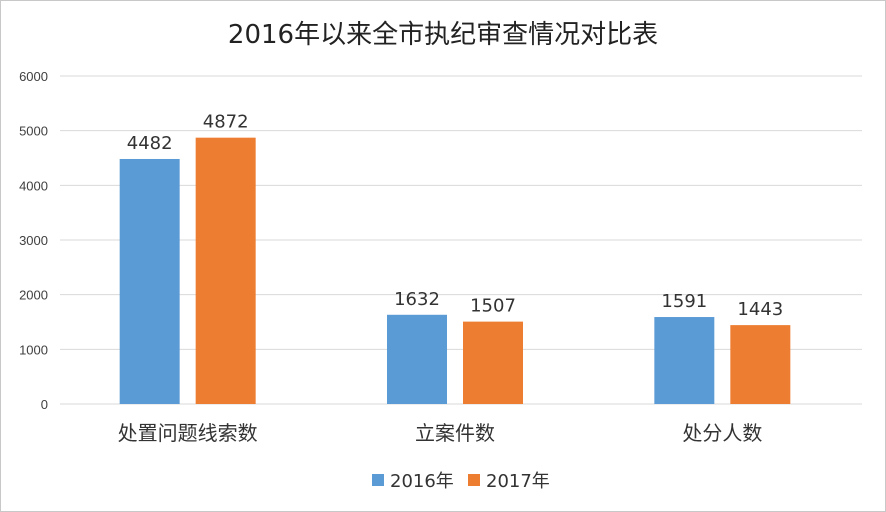 The width and height of the screenshot is (886, 512). I want to click on y-tick-label: 3000, so click(33, 240).